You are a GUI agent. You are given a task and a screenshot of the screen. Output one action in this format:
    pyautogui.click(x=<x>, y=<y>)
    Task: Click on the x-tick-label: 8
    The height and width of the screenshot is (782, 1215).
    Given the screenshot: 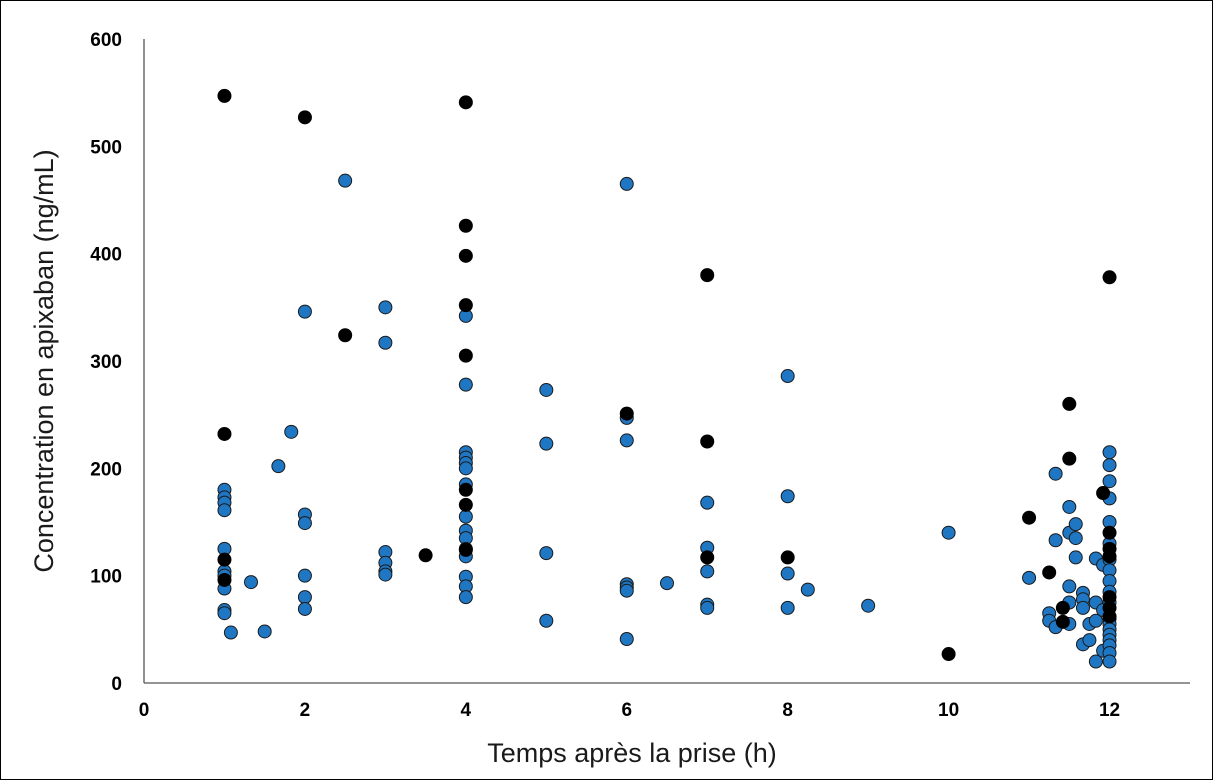 What is the action you would take?
    pyautogui.click(x=787, y=710)
    